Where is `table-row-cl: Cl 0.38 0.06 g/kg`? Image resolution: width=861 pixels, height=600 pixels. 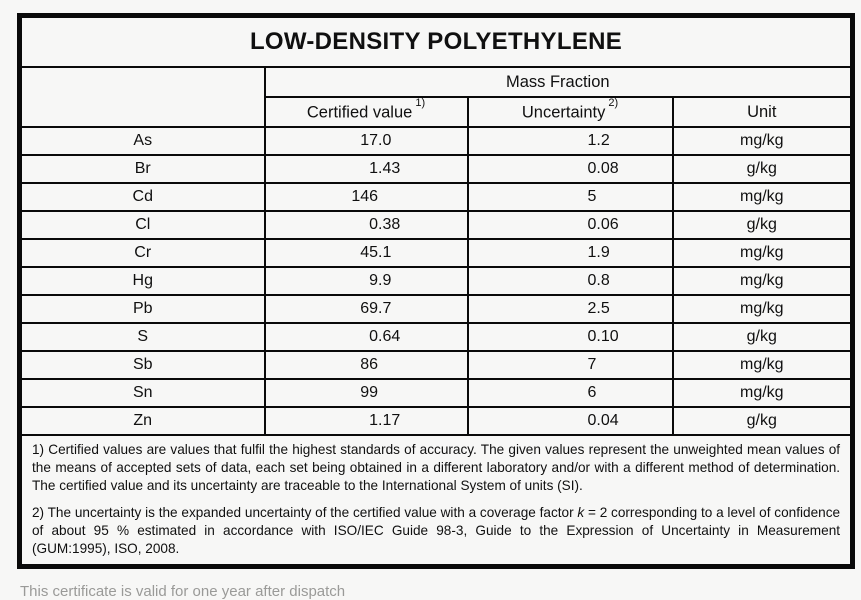
table-row-cl: Cl 0.38 0.06 g/kg is located at coordinates (436, 225).